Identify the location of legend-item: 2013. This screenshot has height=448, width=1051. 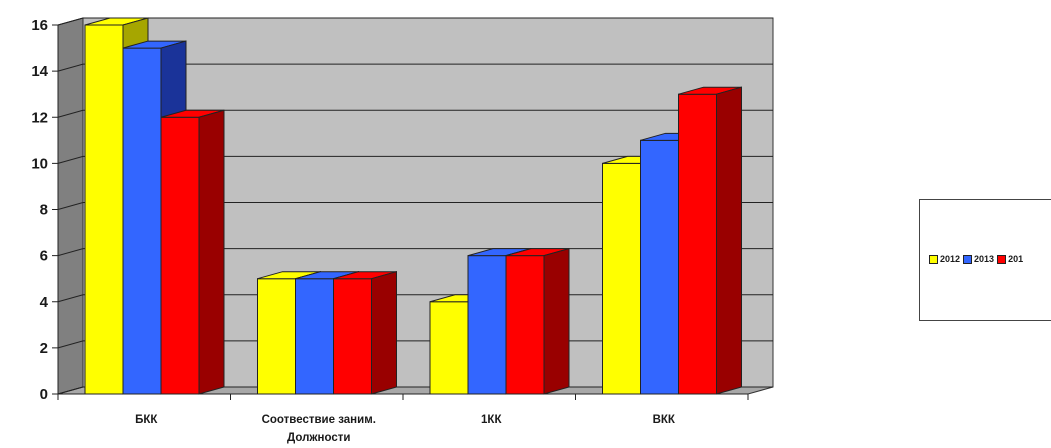
(978, 259).